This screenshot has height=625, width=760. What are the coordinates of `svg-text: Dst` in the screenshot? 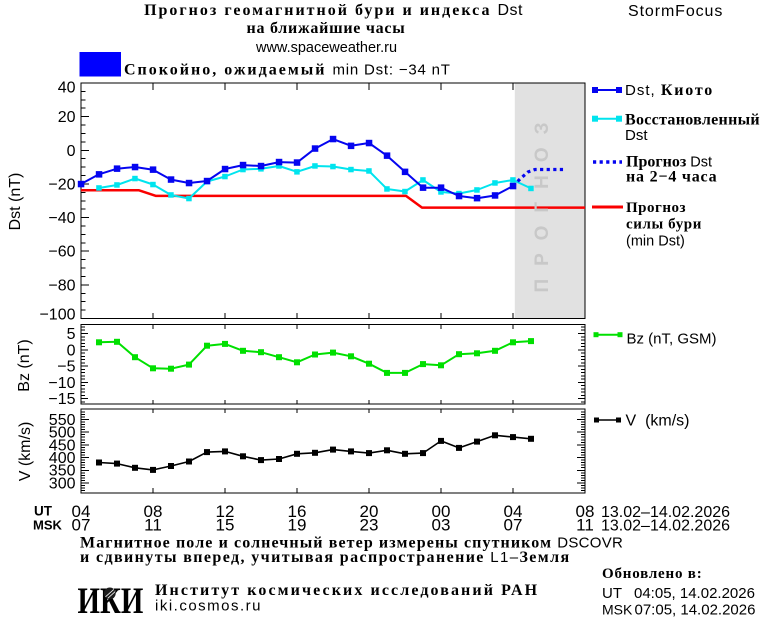 It's located at (636, 135).